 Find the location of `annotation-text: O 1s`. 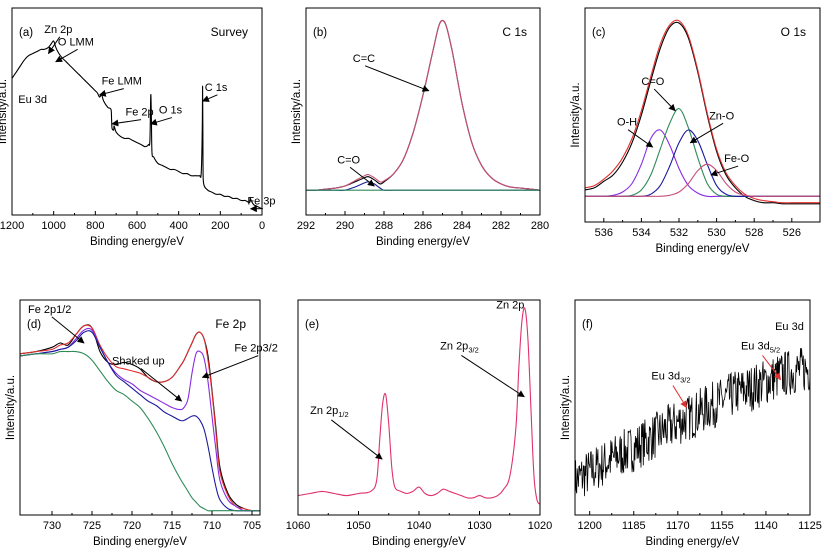

annotation-text: O 1s is located at coordinates (171, 111).